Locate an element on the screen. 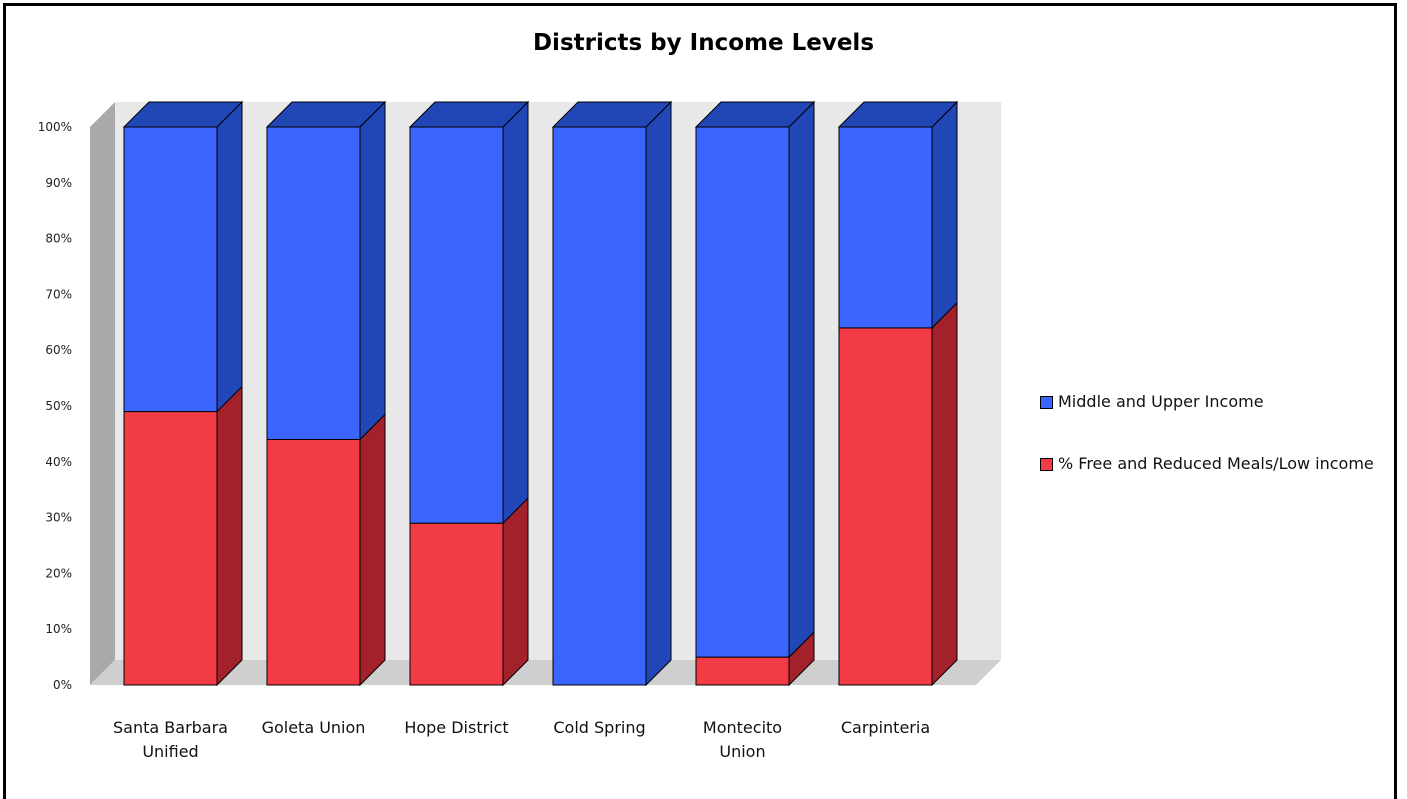 The width and height of the screenshot is (1407, 799). category-label: Carpinteria is located at coordinates (885, 727).